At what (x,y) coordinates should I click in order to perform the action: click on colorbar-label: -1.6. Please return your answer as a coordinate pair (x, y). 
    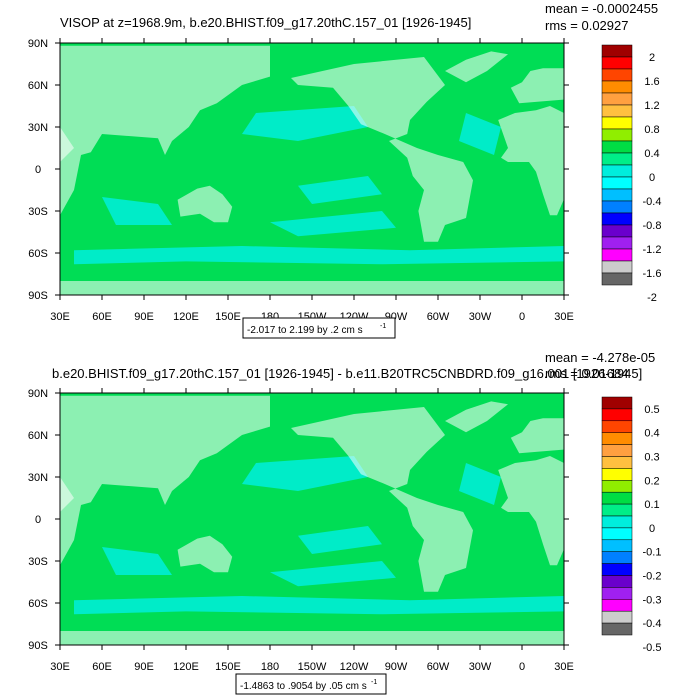
    Looking at the image, I should click on (652, 274).